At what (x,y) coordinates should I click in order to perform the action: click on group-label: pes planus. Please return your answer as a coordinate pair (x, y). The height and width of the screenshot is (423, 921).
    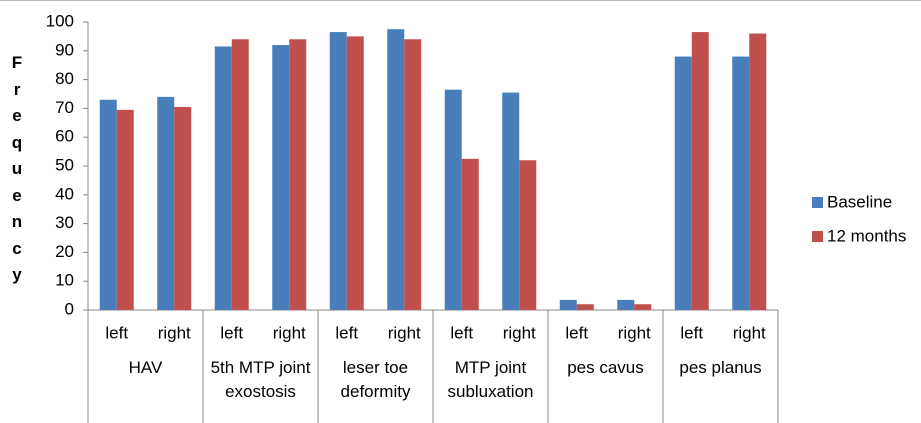
    Looking at the image, I should click on (720, 367).